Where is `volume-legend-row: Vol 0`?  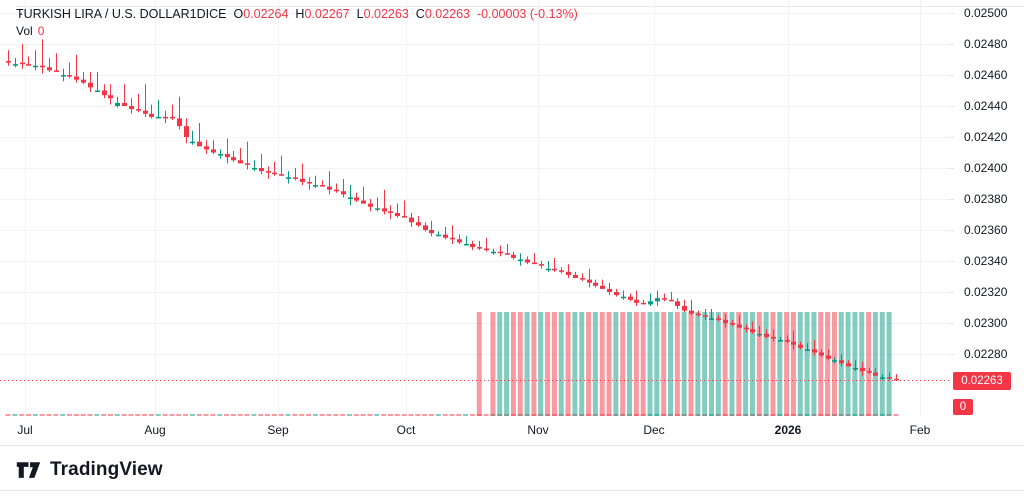
volume-legend-row: Vol 0 is located at coordinates (297, 31).